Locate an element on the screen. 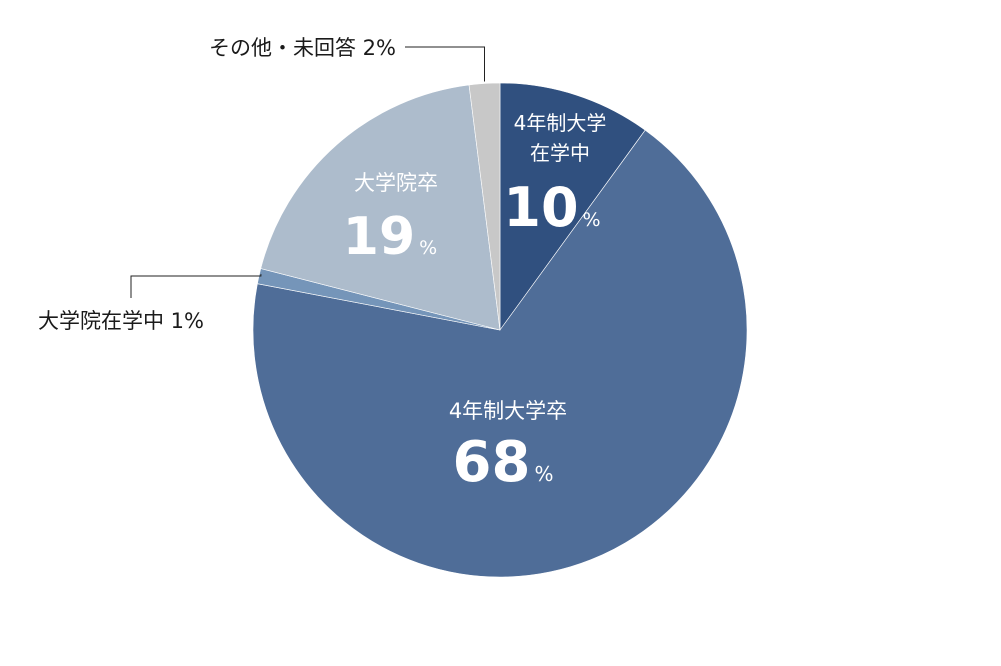 The image size is (1001, 666). slice-name-label-0-1: 在学中 is located at coordinates (560, 153).